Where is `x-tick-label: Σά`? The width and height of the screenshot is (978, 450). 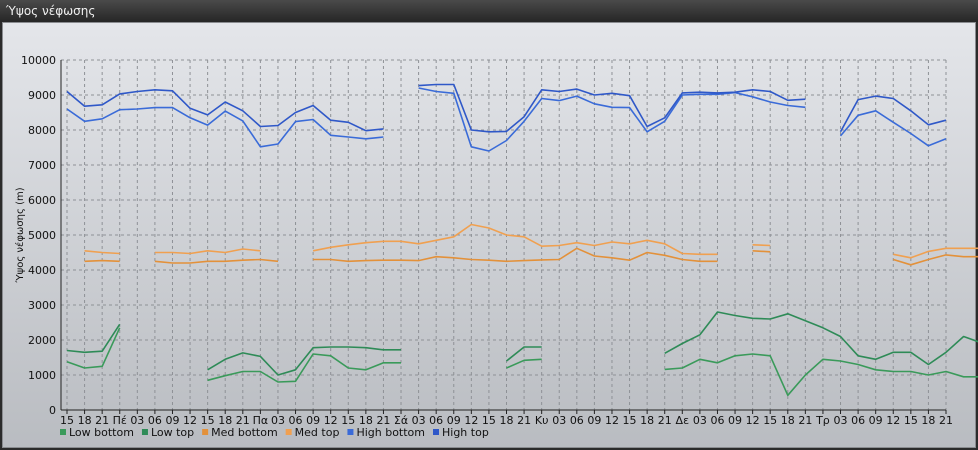
x-tick-label: Σά is located at coordinates (401, 420).